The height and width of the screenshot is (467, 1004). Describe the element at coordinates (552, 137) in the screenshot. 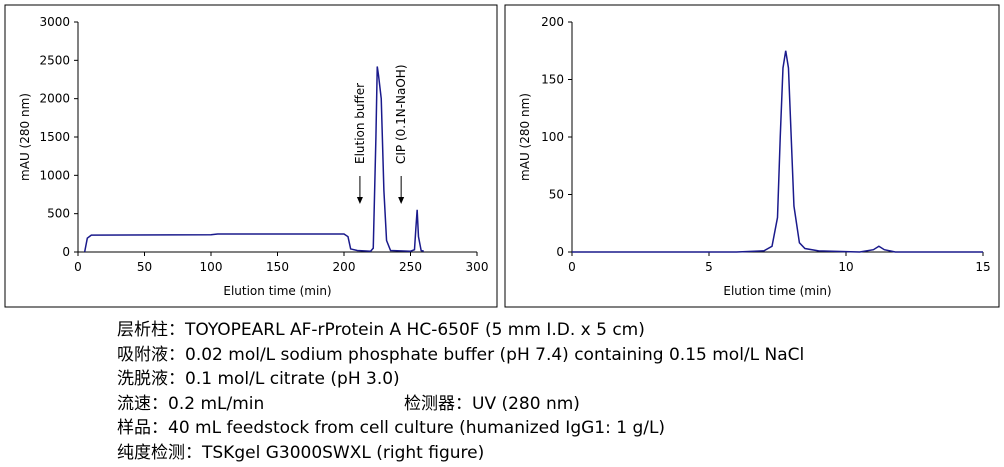

I see `y-tick-label: 100` at that location.